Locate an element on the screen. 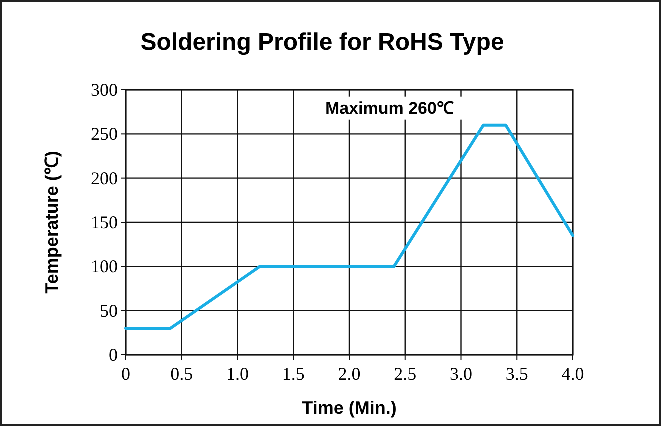 Image resolution: width=661 pixels, height=426 pixels. y-axis-title: Temperature (℃) is located at coordinates (52, 222).